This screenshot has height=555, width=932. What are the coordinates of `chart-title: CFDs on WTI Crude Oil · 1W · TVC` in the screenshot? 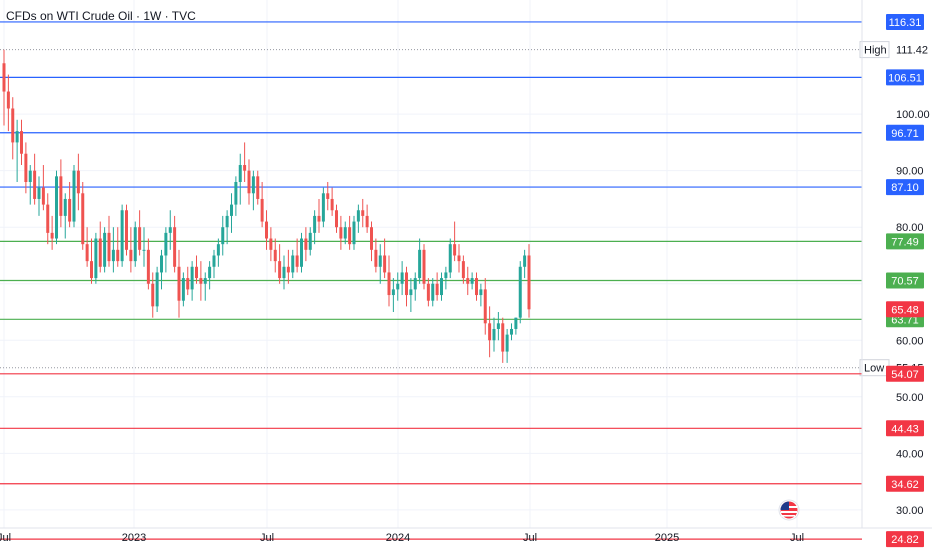 It's located at (101, 16).